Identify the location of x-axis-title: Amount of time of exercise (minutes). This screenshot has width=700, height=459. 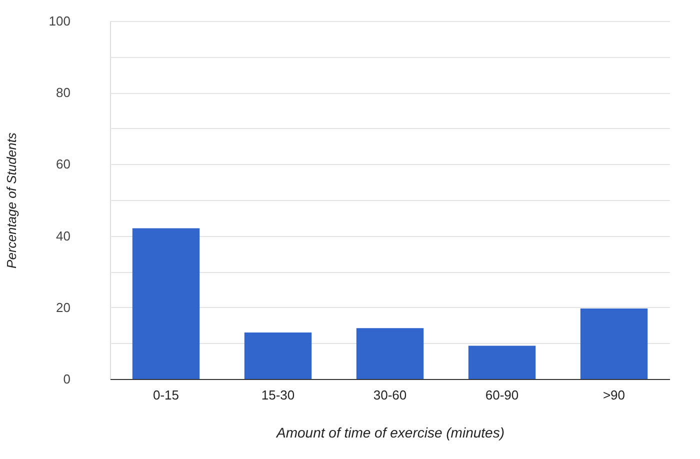
(390, 432).